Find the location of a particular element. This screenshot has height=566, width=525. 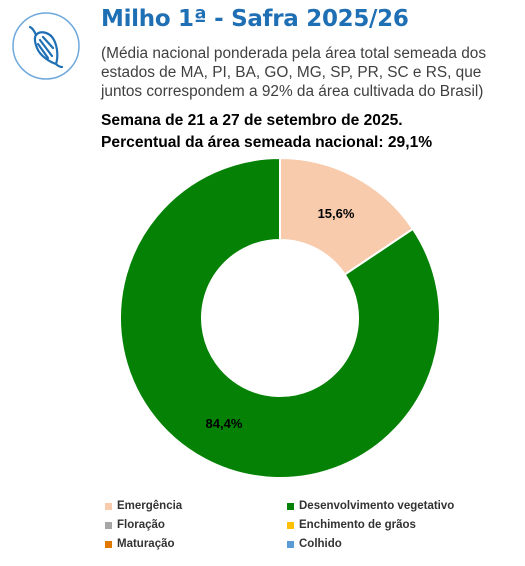

legend-item: Emergência is located at coordinates (143, 506).